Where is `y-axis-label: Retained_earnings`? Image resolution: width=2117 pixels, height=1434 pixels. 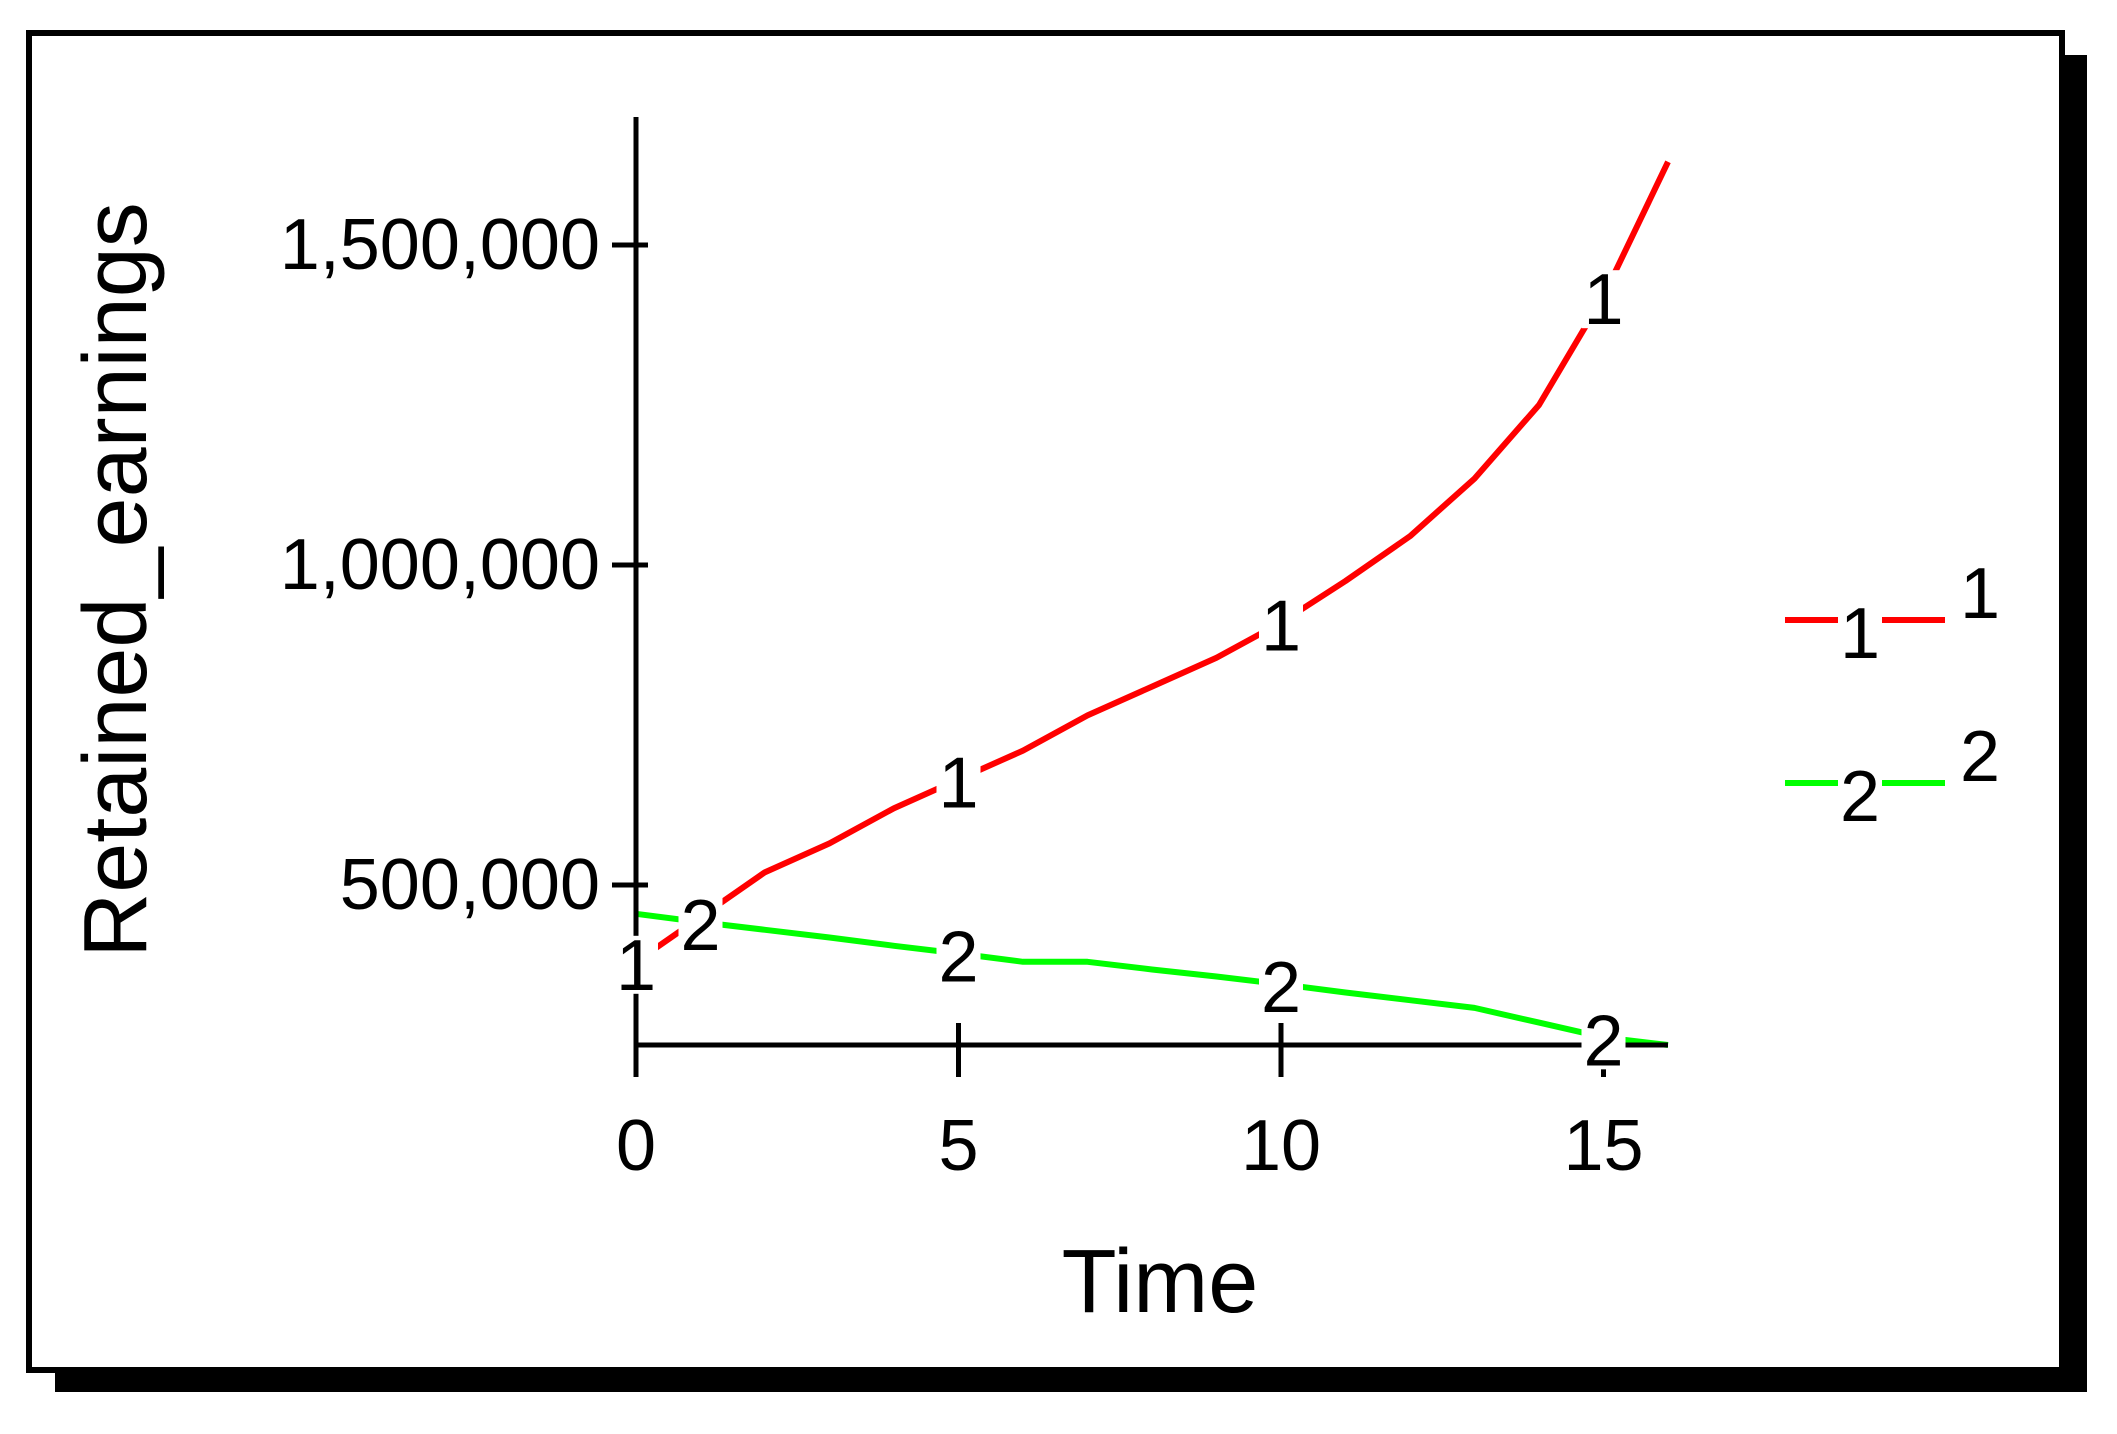
y-axis-label: Retained_earnings is located at coordinates (116, 580).